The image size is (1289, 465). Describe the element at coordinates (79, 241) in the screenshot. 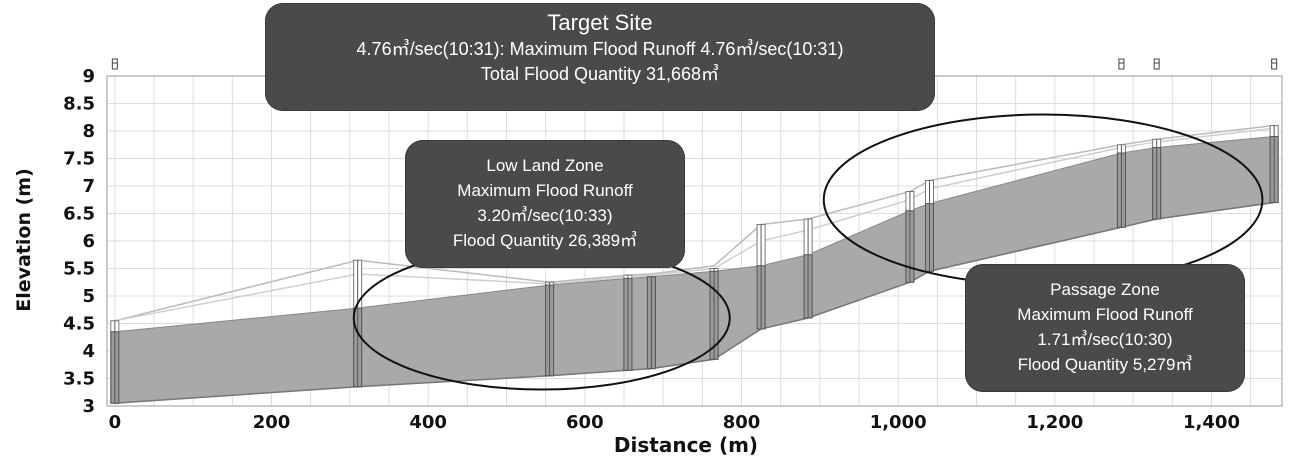

I see `y-tick-labels: 3 3.5 4 4.5 5 5.5 6 6.5 7 7.5 8 8.5 9` at that location.